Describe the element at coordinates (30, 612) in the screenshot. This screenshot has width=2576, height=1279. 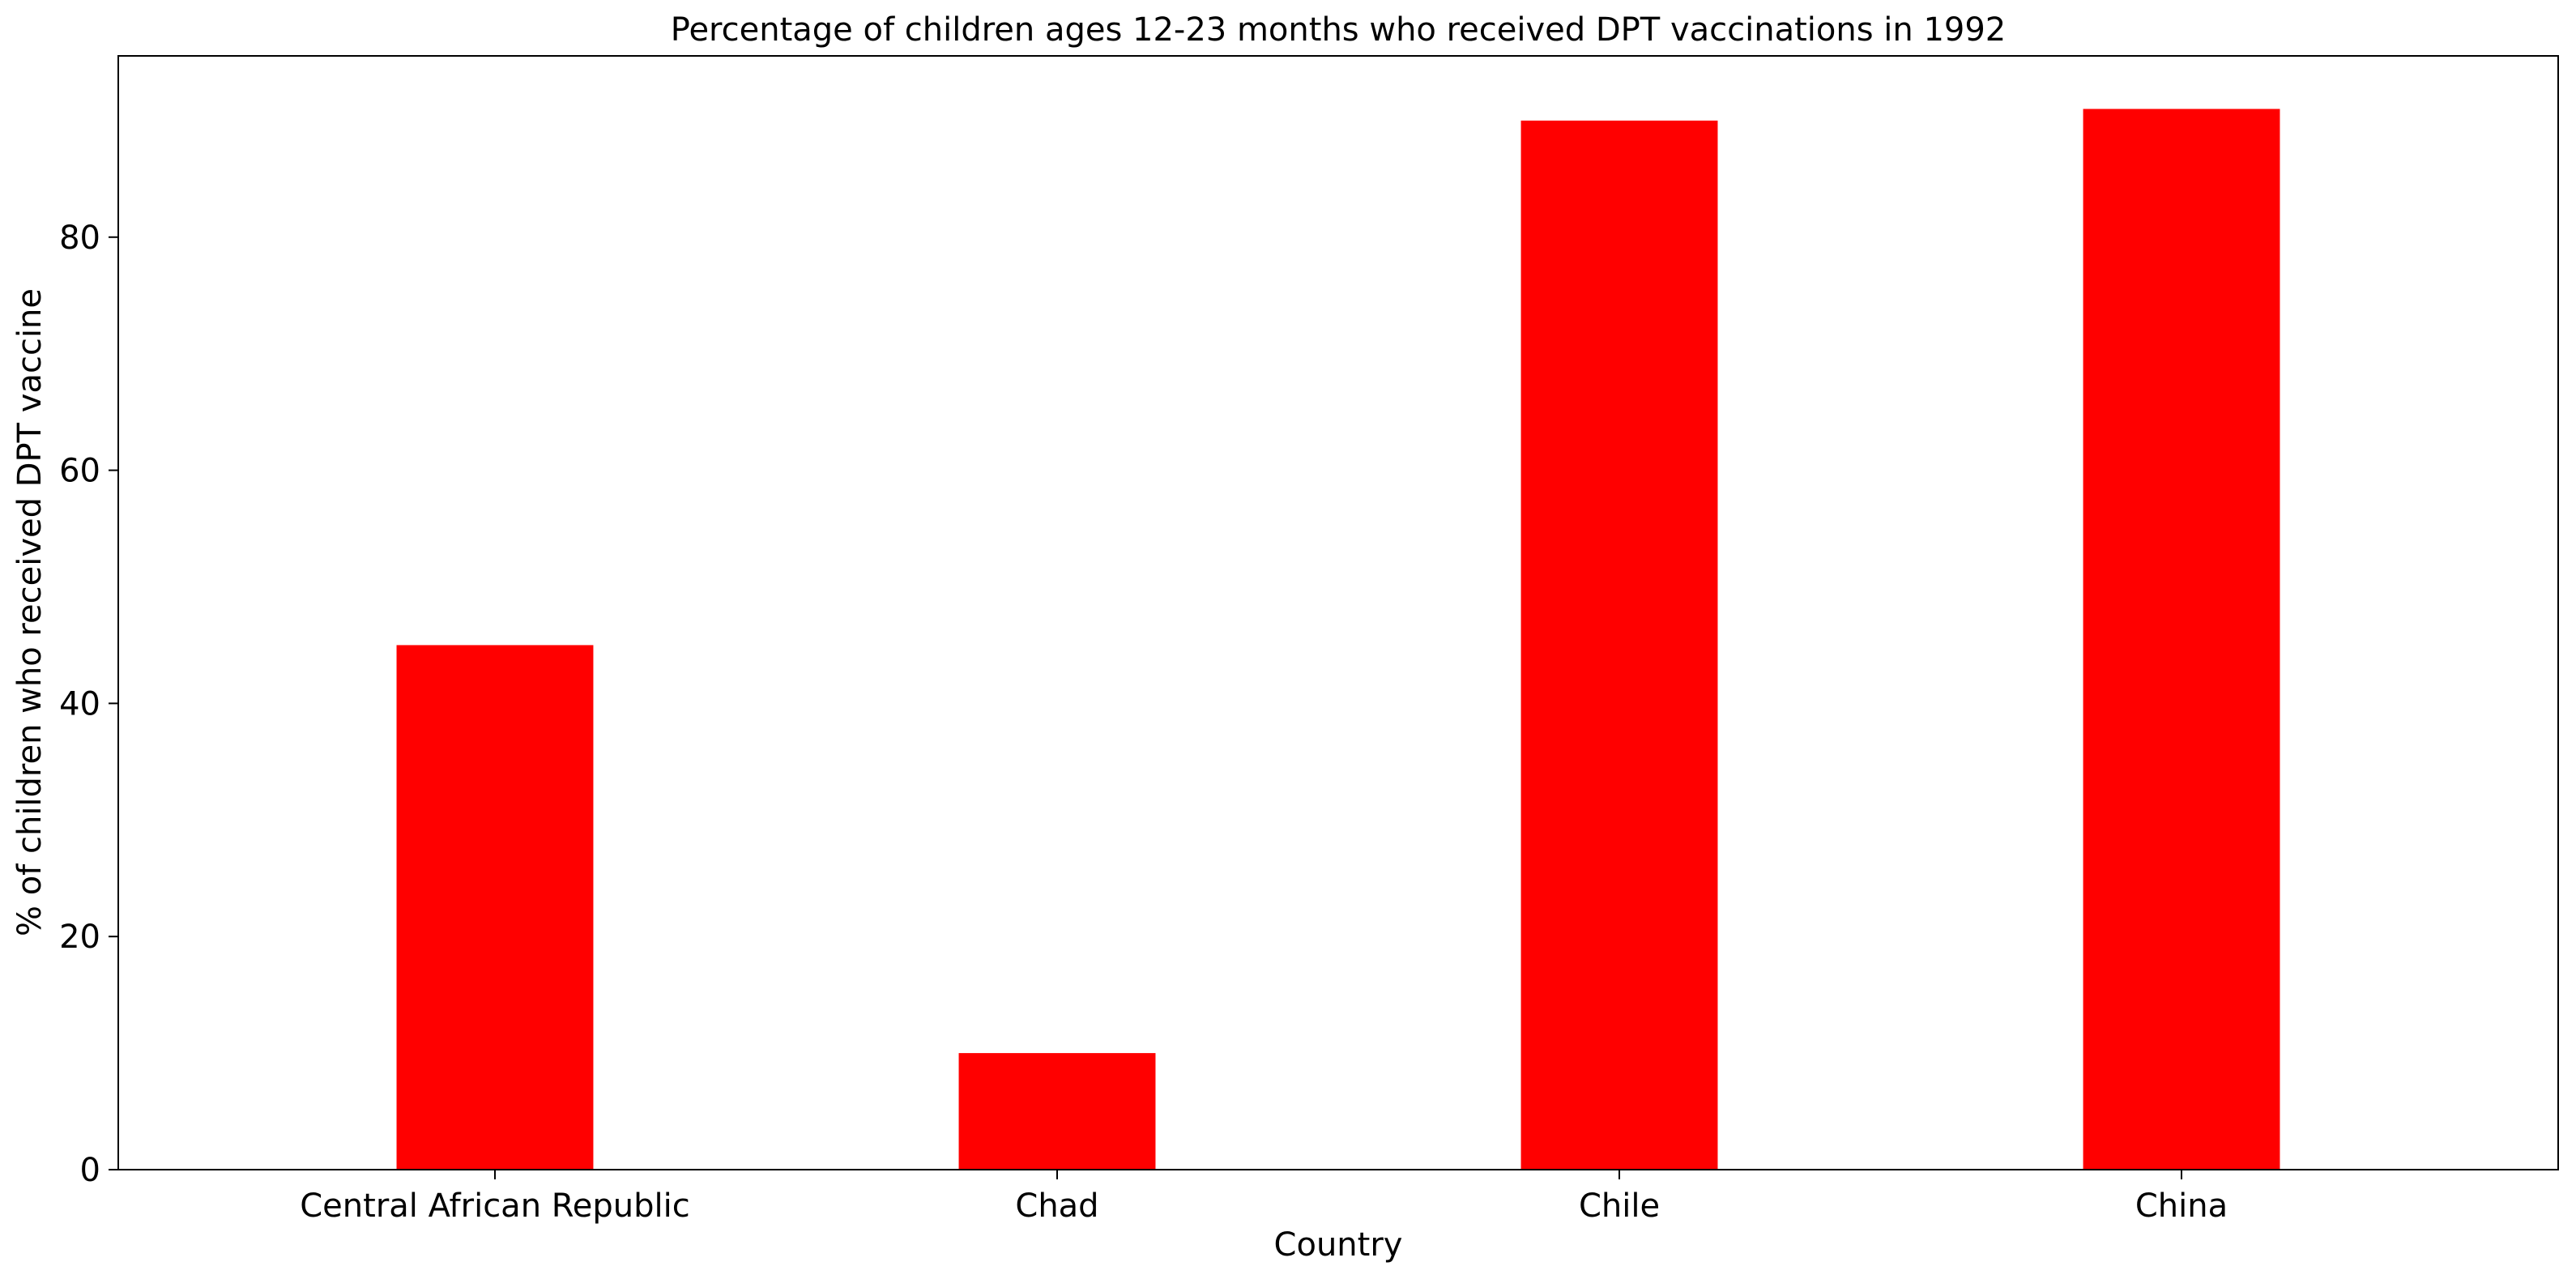
I see `y-axis-label: % of children who received DPT vaccine` at that location.